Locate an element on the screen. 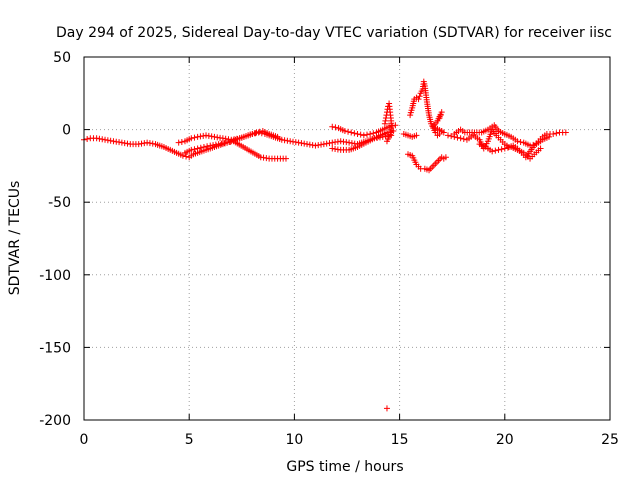 This screenshot has width=640, height=480. y-tick-label: 50 is located at coordinates (62, 58).